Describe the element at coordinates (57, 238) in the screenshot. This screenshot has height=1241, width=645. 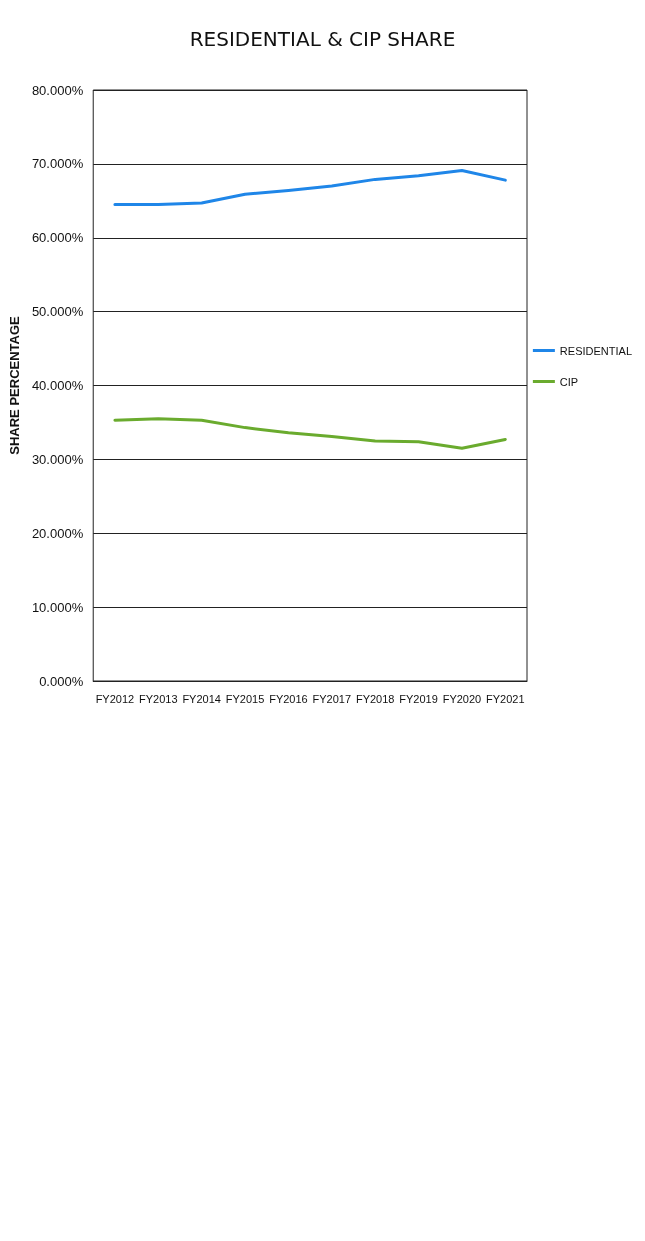
I see `y-tick-label: 60.000%` at that location.